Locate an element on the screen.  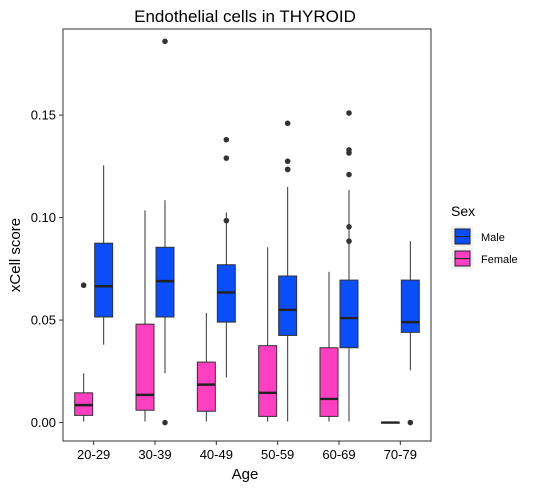
x-tick-label: 70-79 is located at coordinates (400, 454).